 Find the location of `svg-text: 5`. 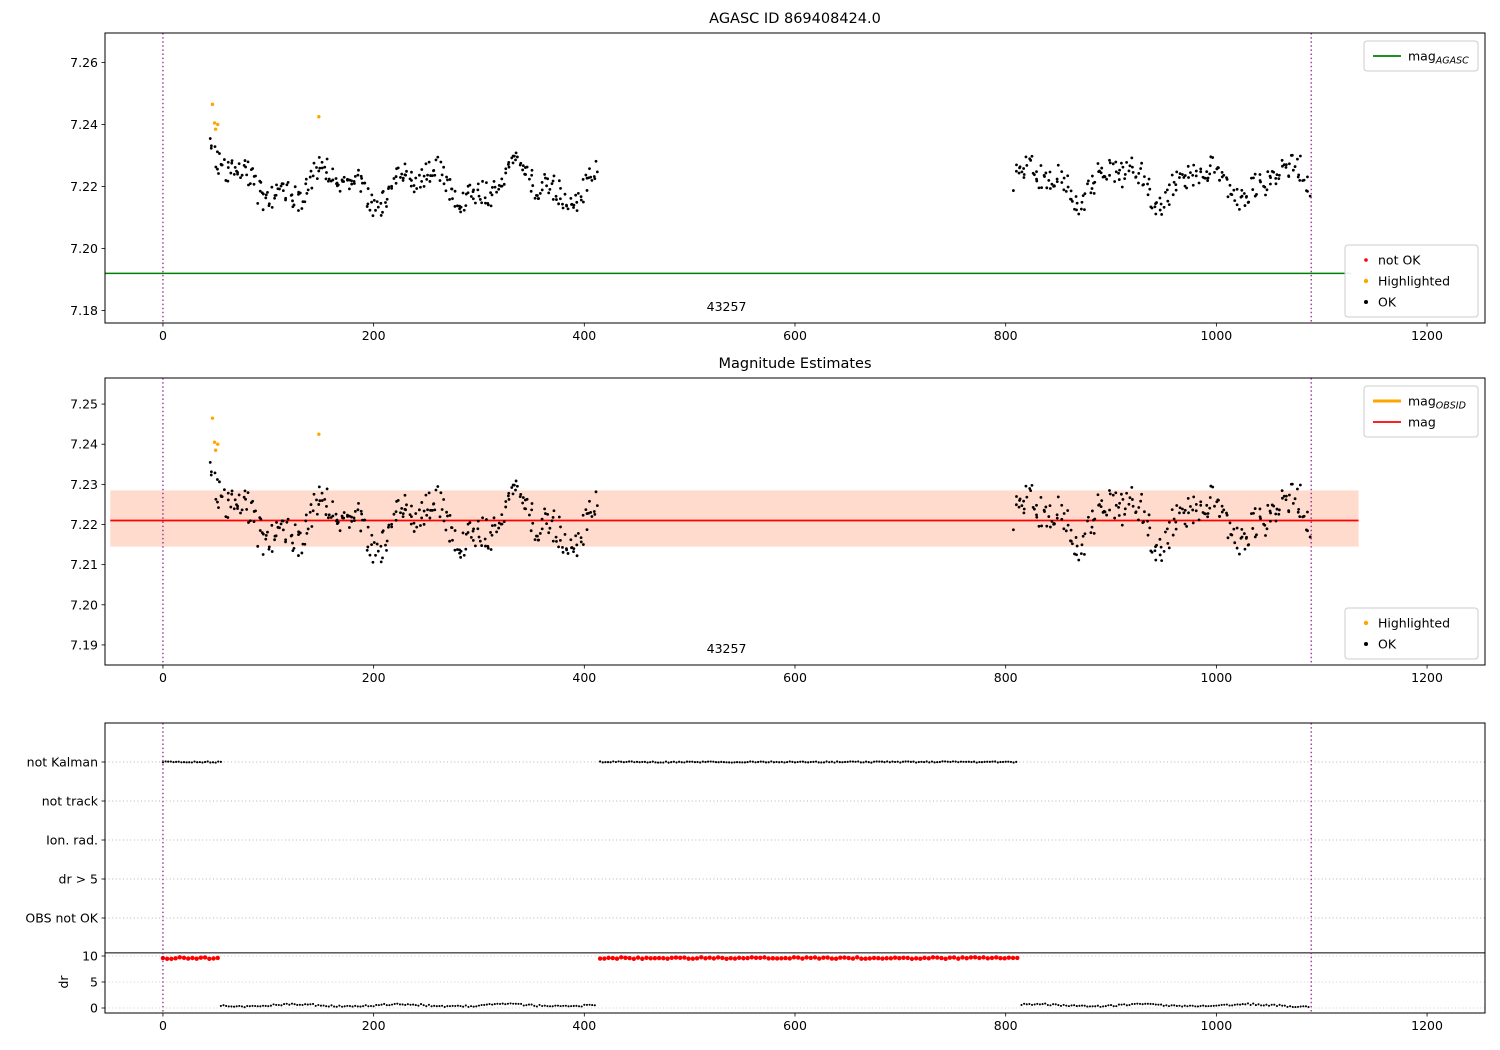

svg-text: 5 is located at coordinates (94, 982).